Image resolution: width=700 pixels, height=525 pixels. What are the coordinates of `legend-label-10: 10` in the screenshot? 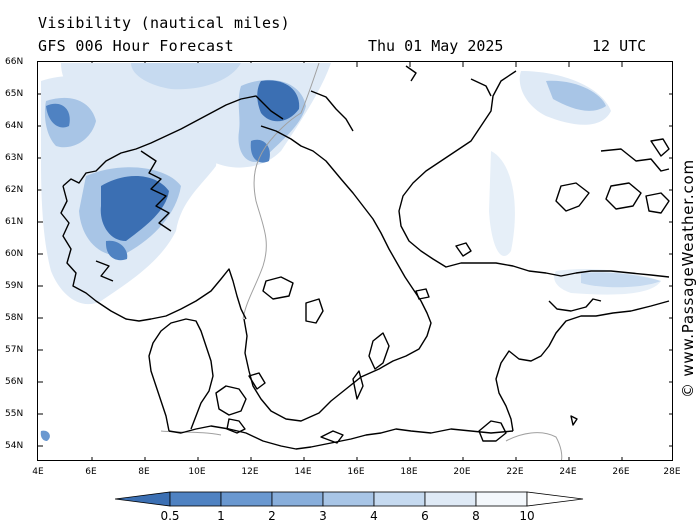 It's located at (527, 516).